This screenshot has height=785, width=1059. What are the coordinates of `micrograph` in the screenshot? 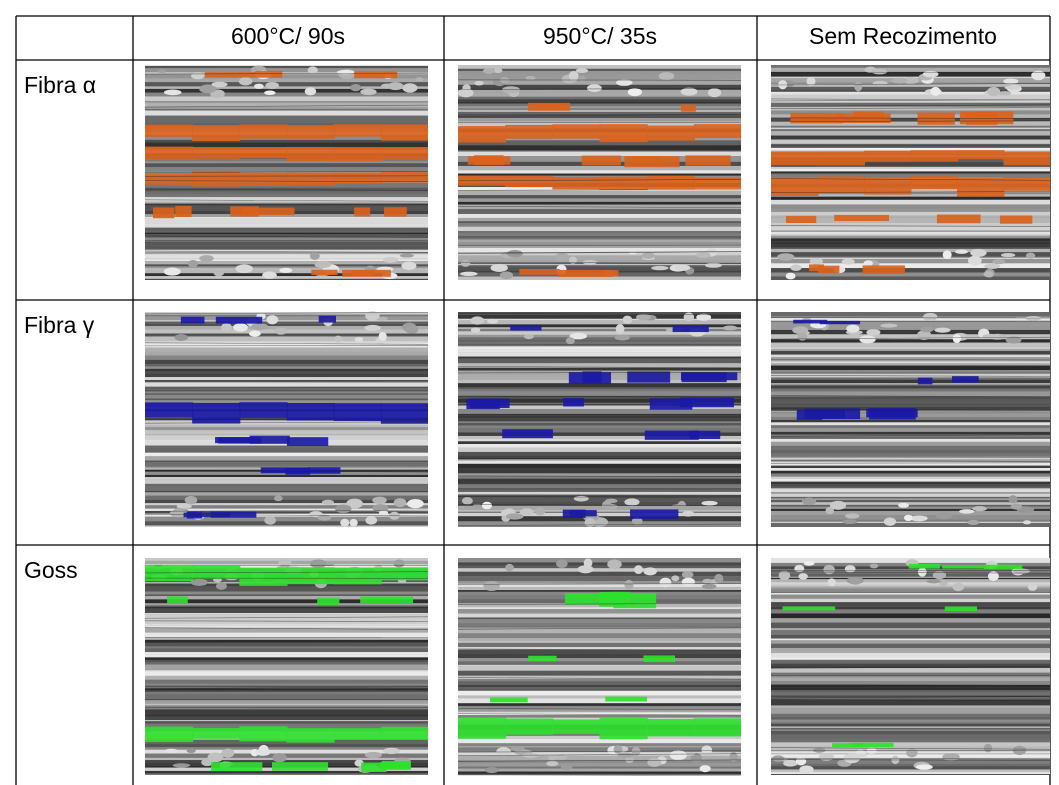 It's located at (286, 666).